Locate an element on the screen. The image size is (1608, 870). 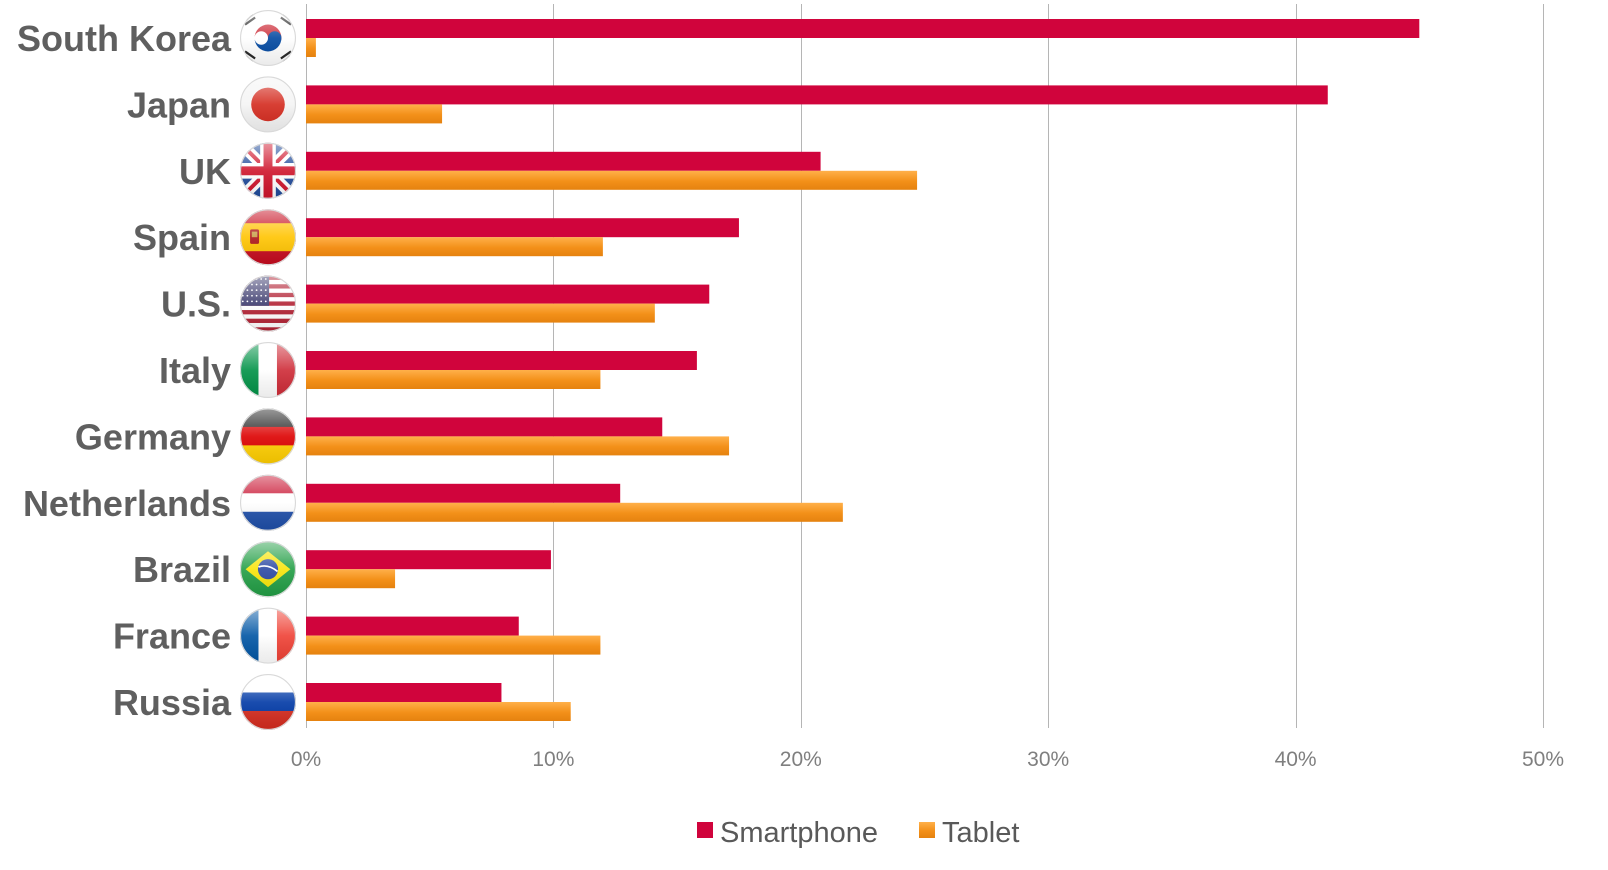
legend: Smartphone Tablet is located at coordinates (858, 833).